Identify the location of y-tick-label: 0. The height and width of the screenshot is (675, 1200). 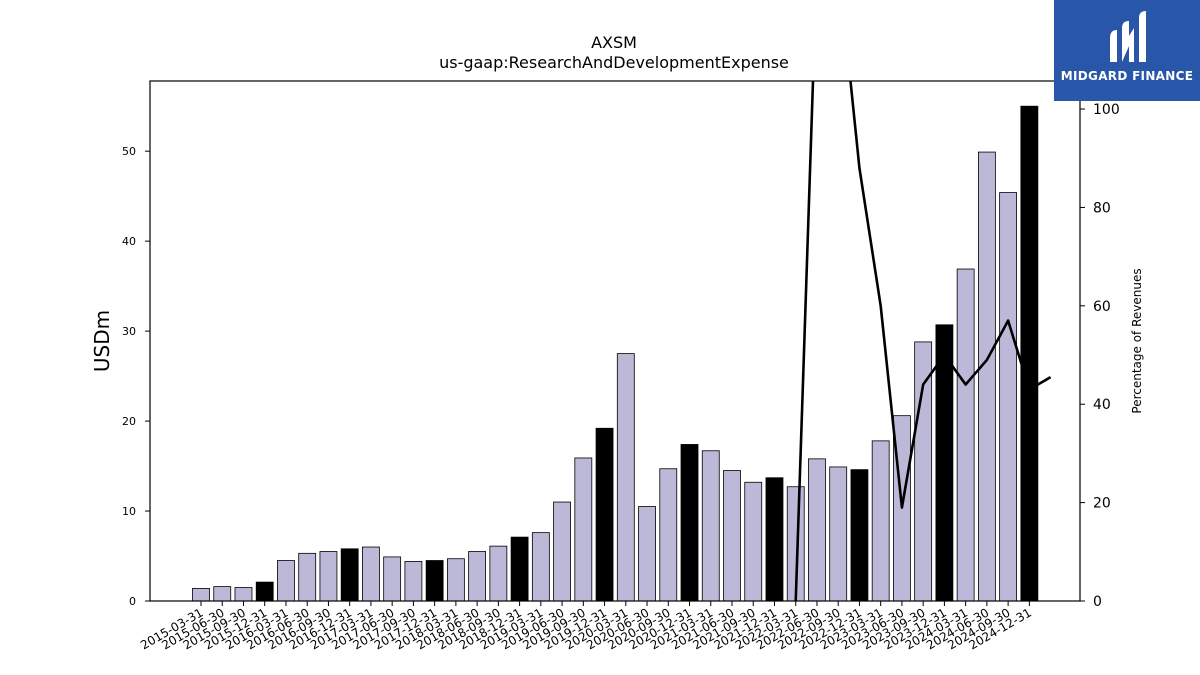
(132, 601).